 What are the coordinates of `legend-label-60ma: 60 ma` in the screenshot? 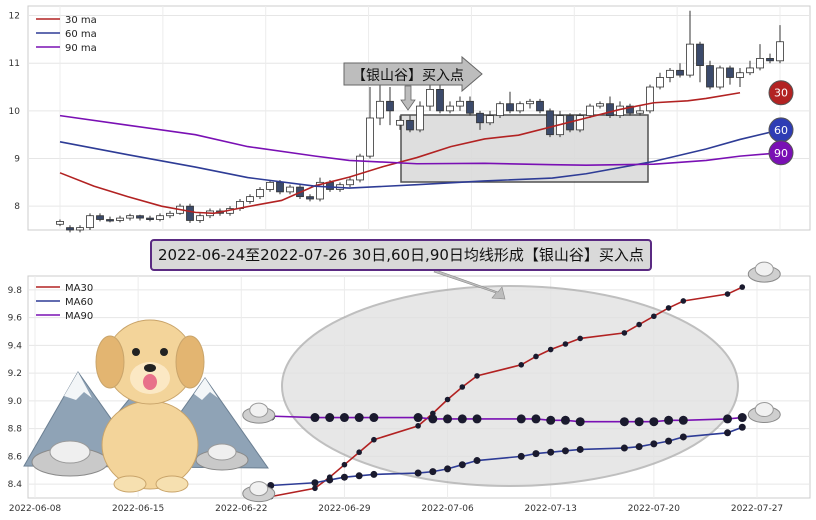 It's located at (81, 34).